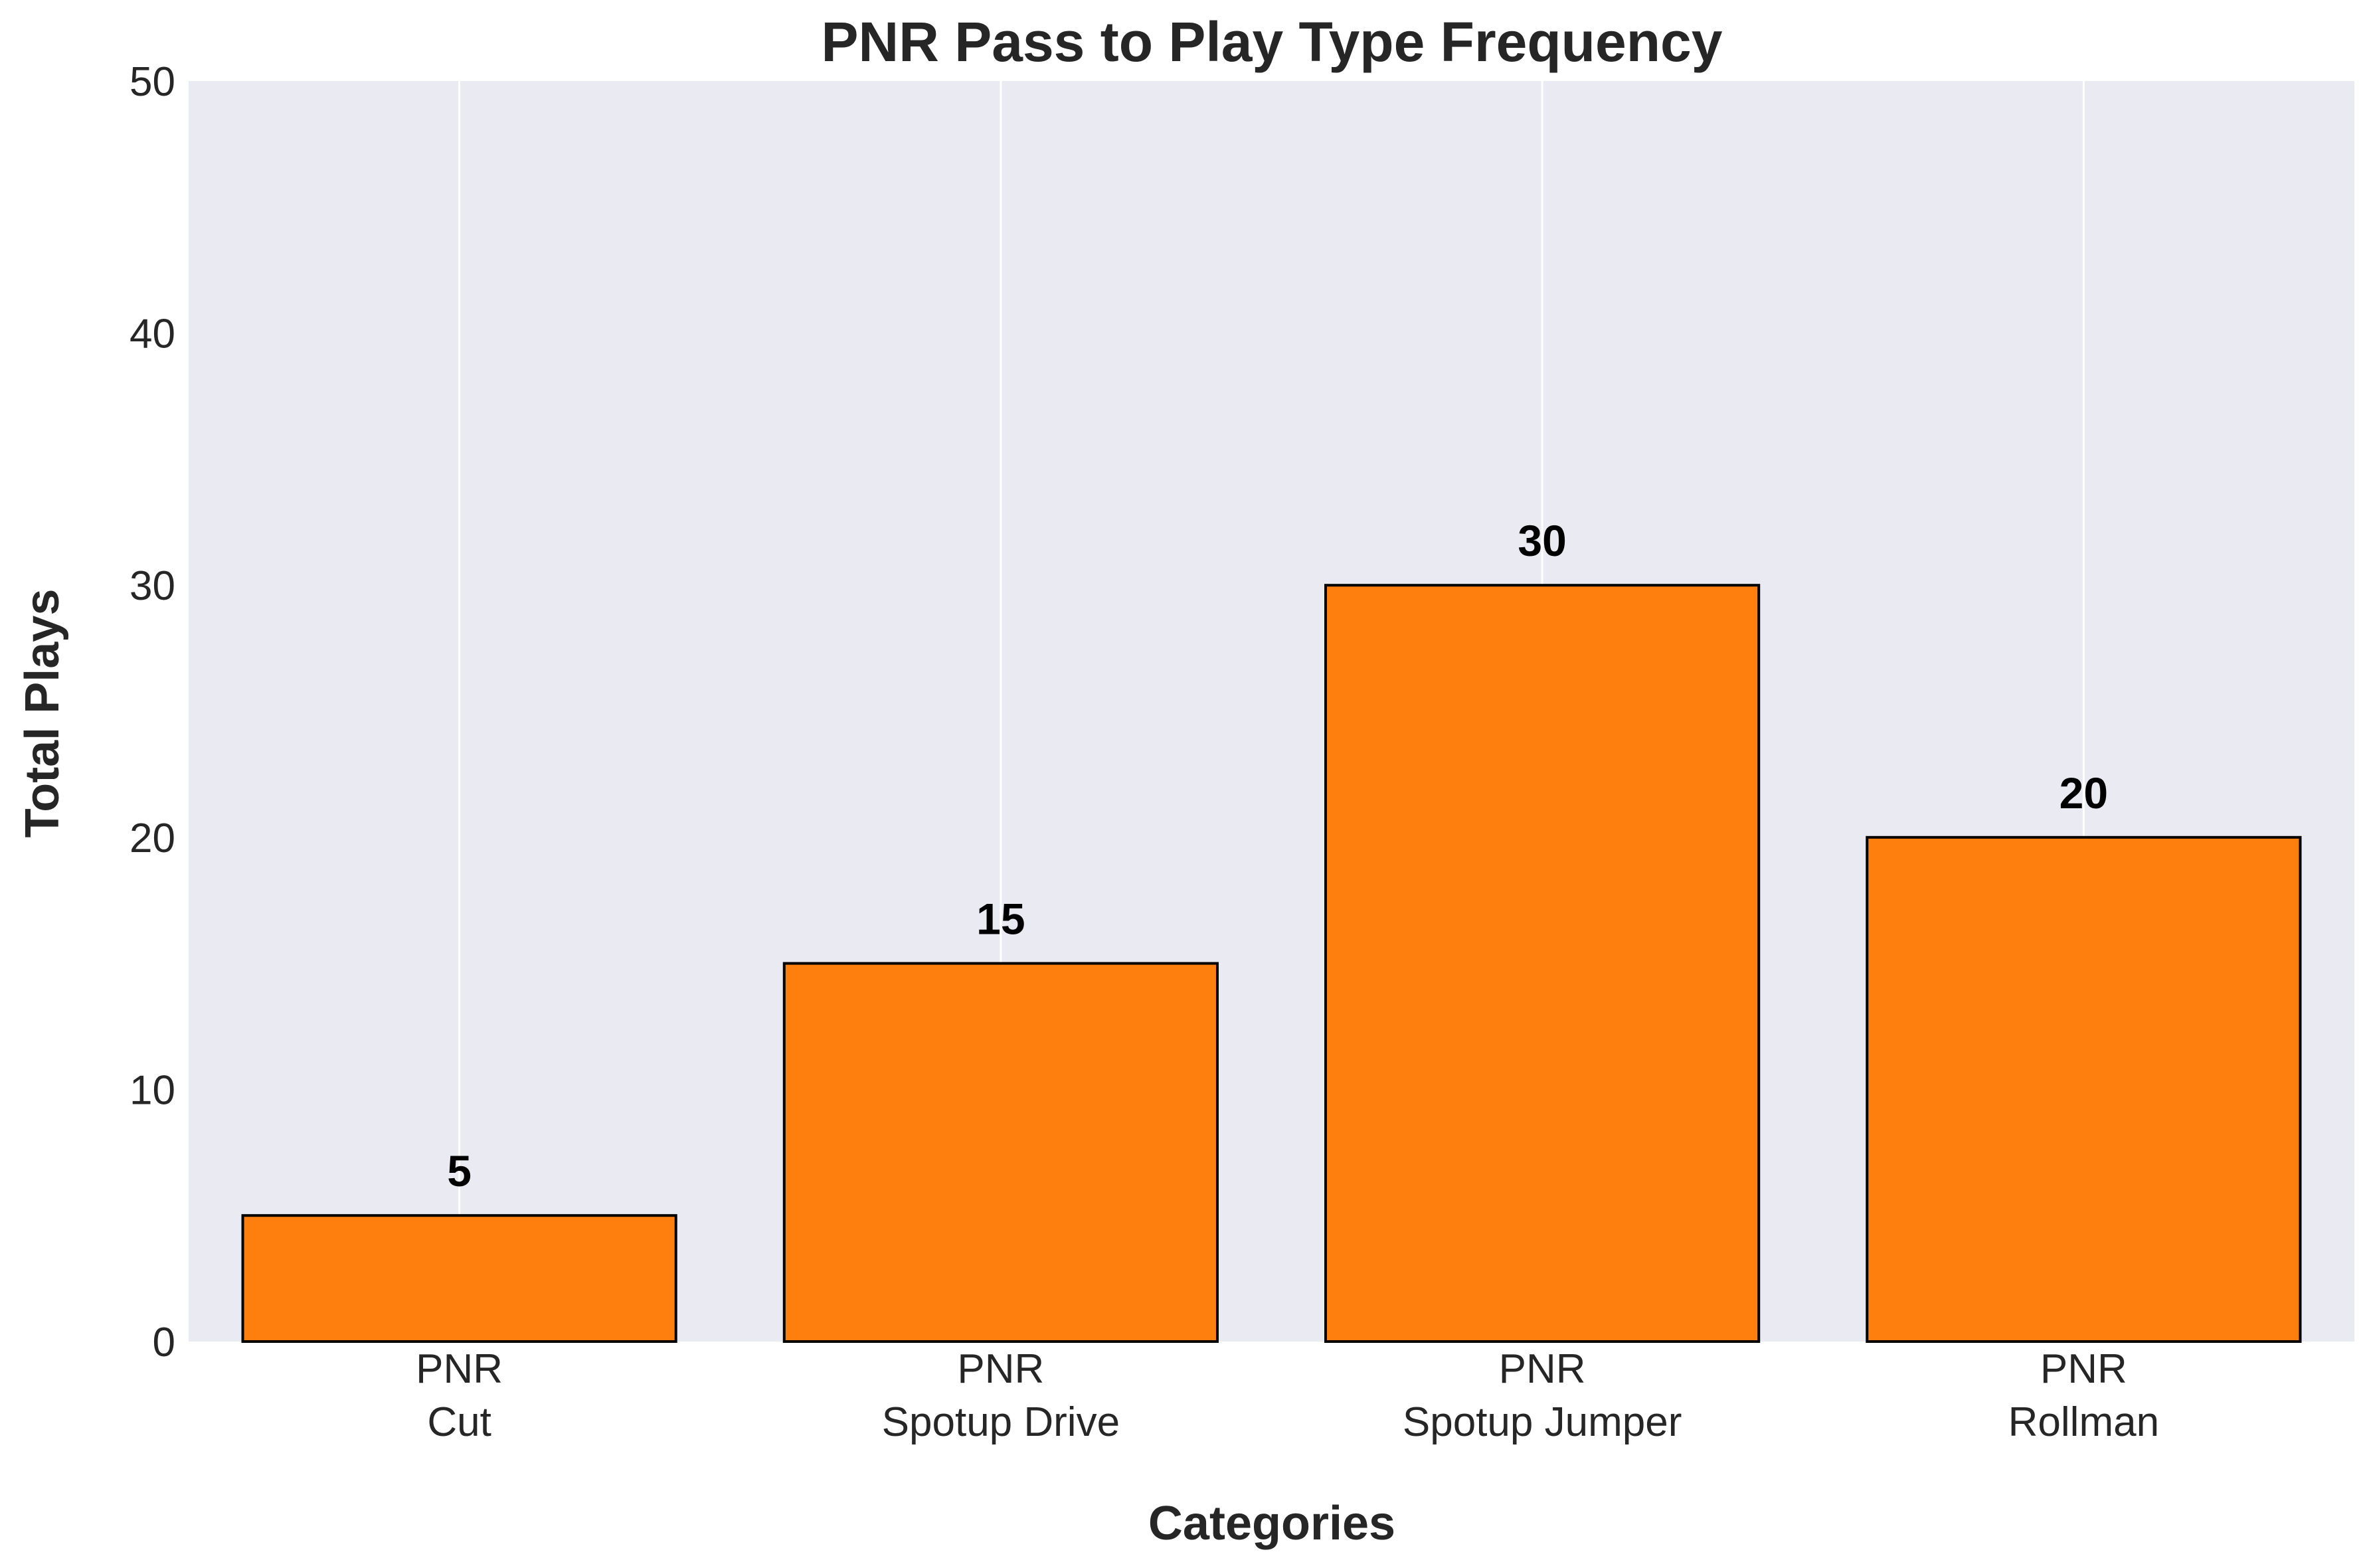 The width and height of the screenshot is (2369, 1568). Describe the element at coordinates (1272, 42) in the screenshot. I see `chart-title: PNR Pass to Play Type Frequency` at that location.